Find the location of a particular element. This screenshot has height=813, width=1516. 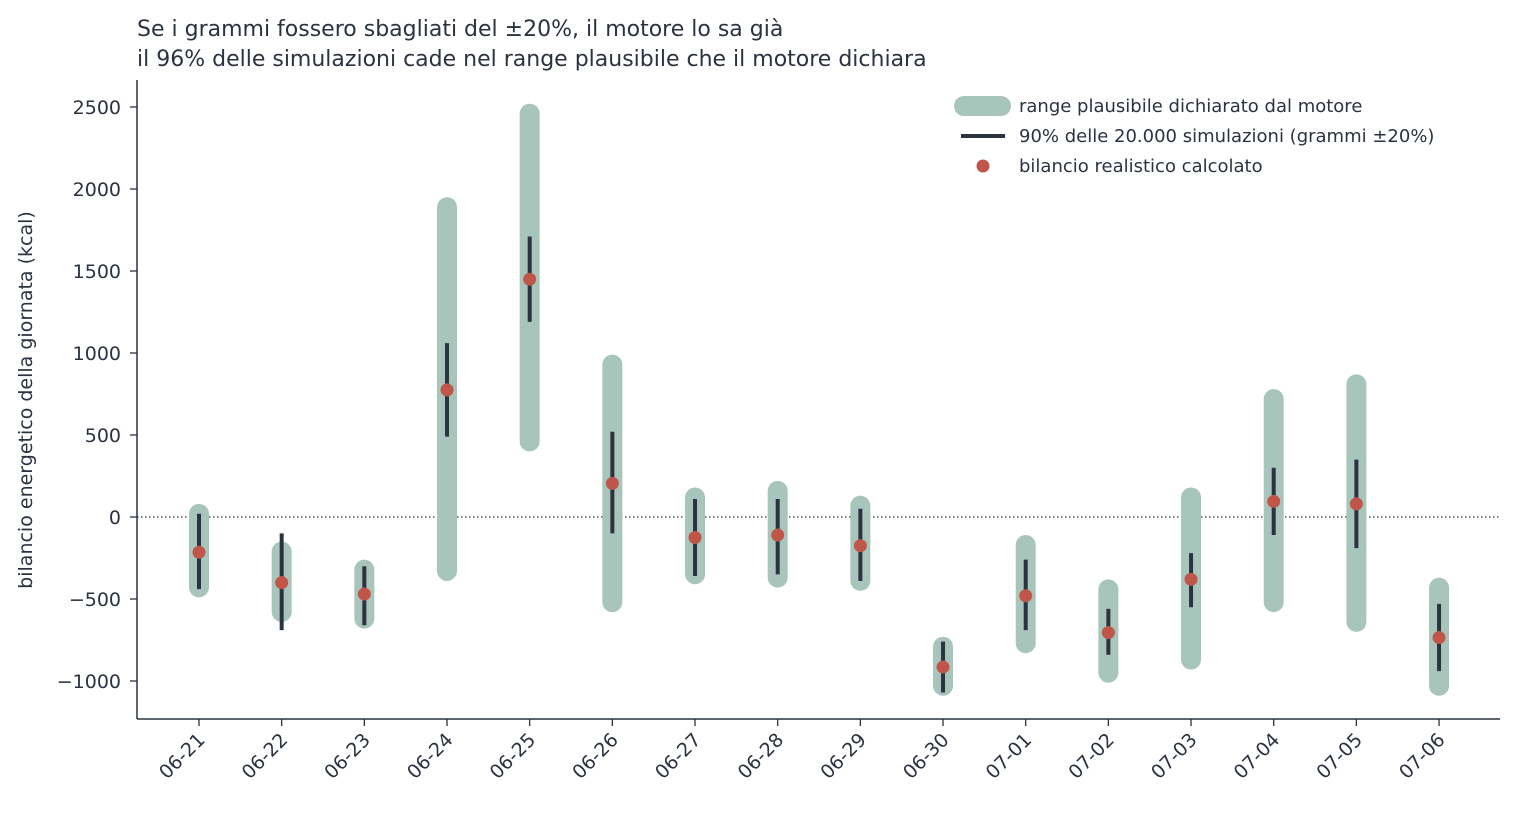

y-tick-label: 2000 is located at coordinates (97, 190).